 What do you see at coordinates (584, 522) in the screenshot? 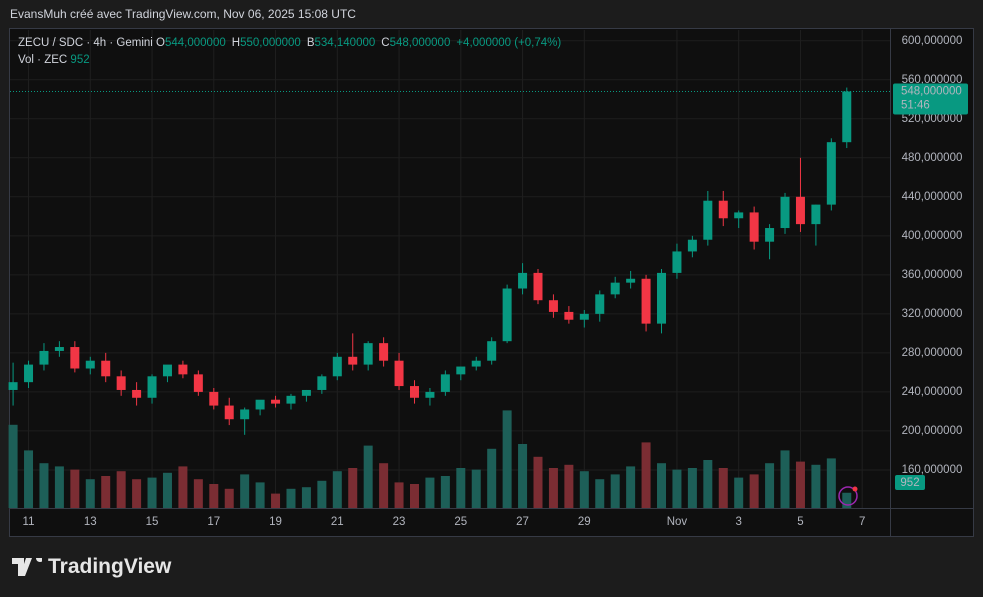
I see `x-tick-label: 29` at bounding box center [584, 522].